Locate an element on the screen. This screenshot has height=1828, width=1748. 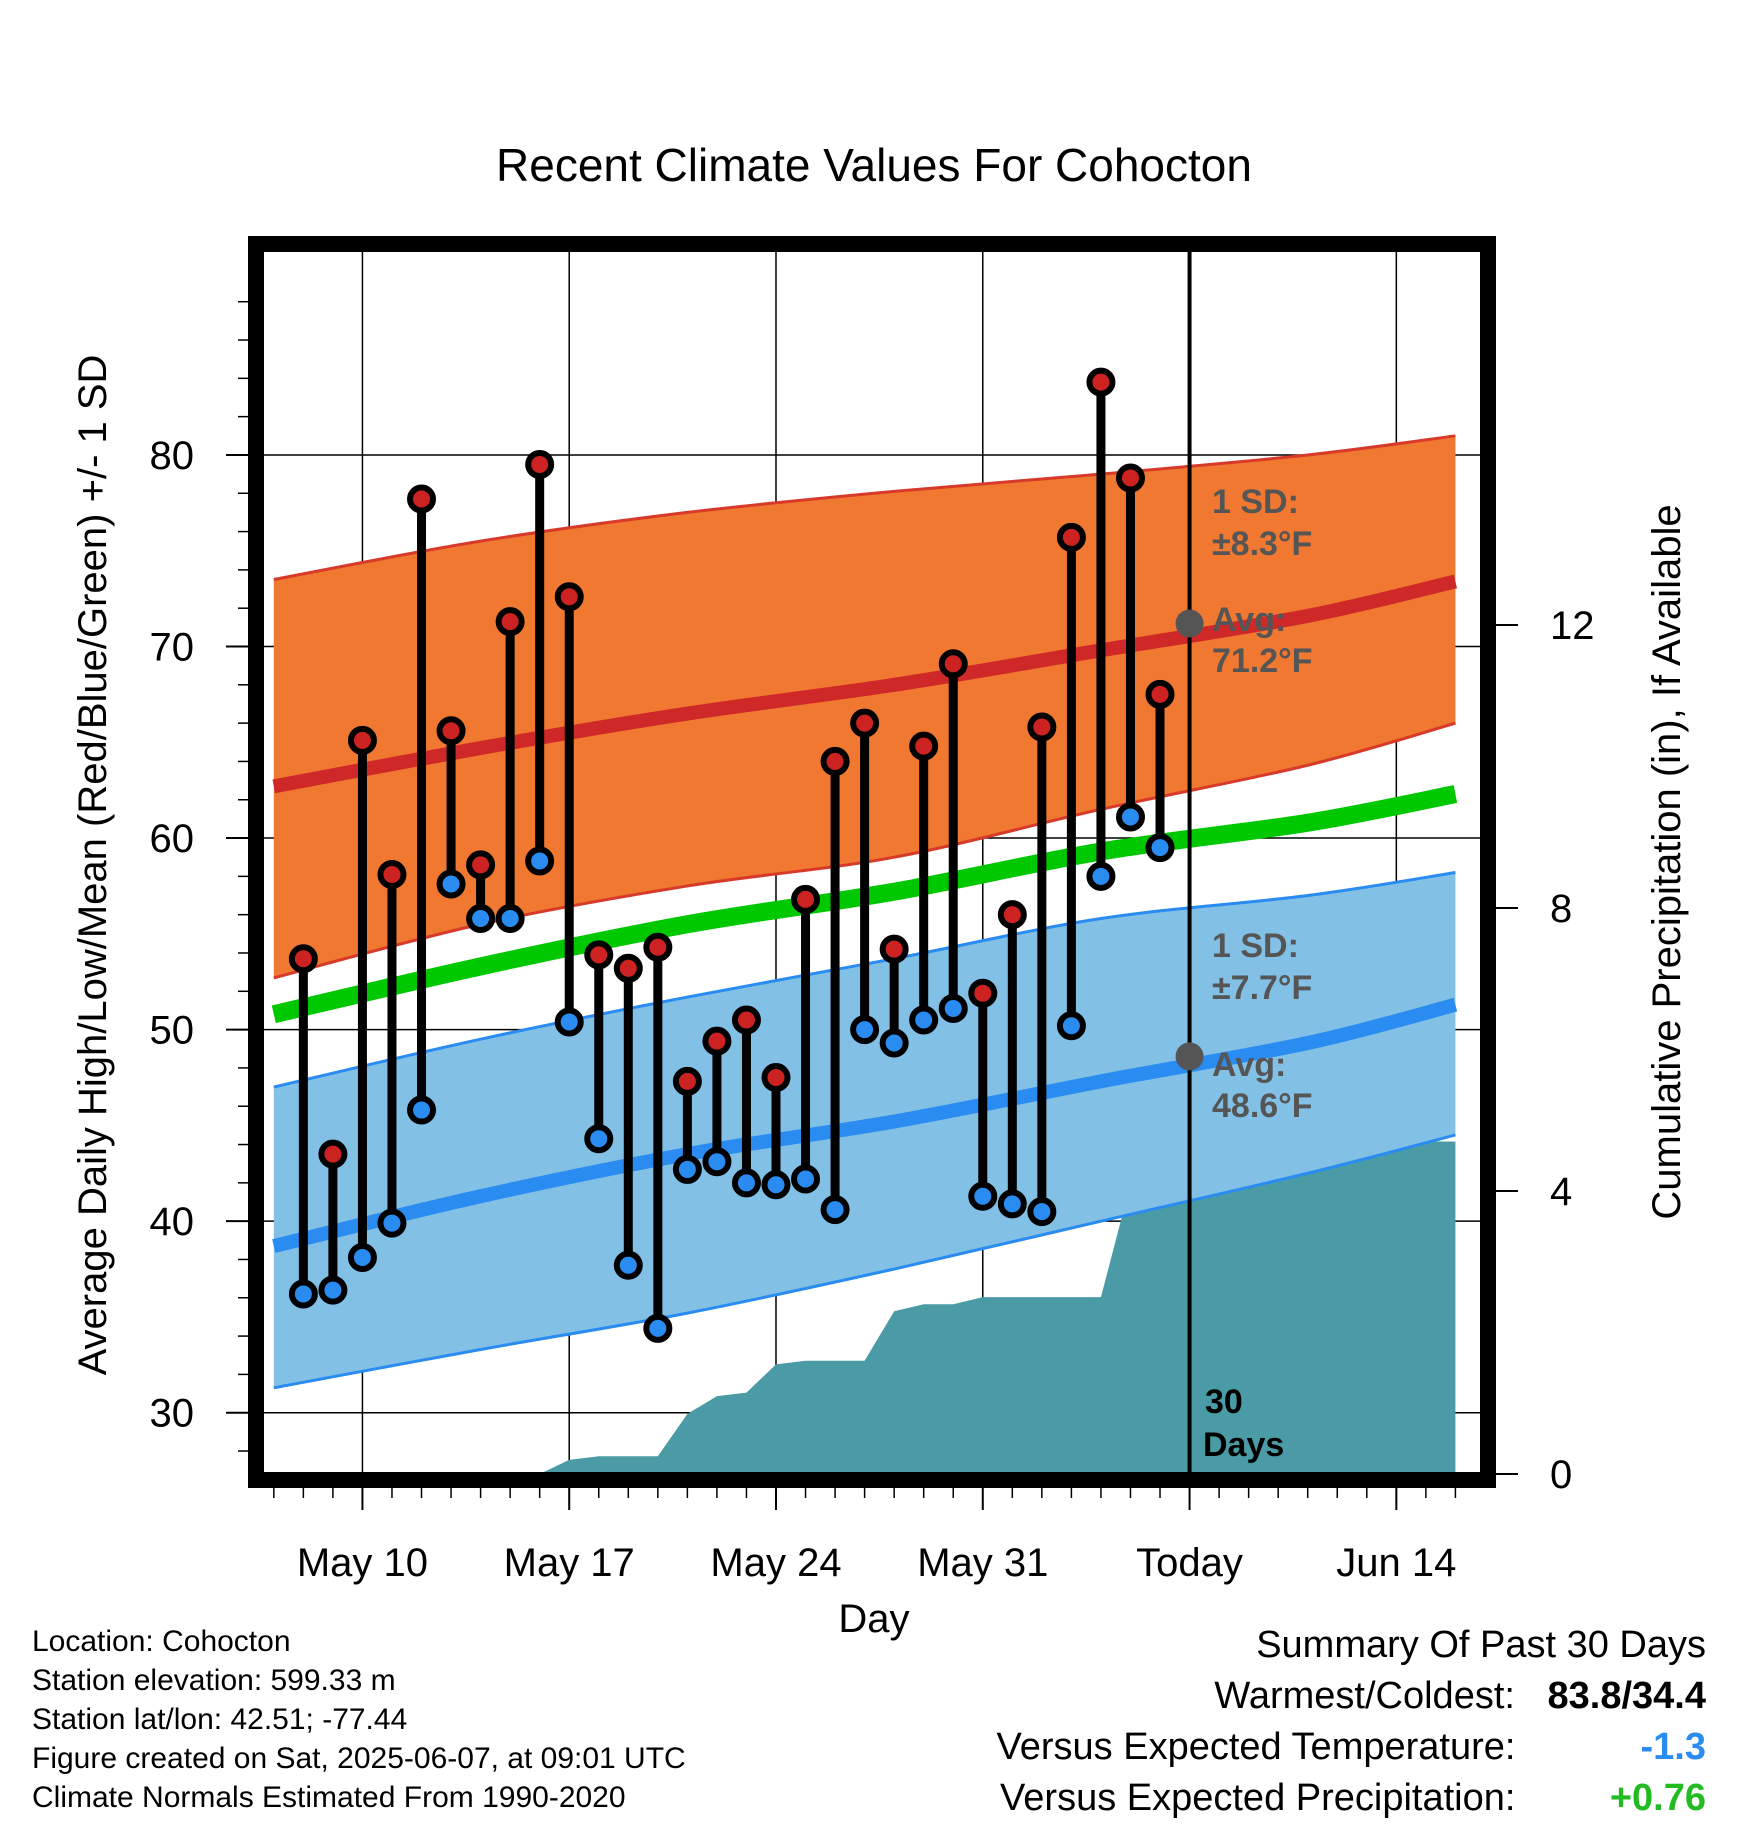
precip-value: +0.76 is located at coordinates (1657, 1798).